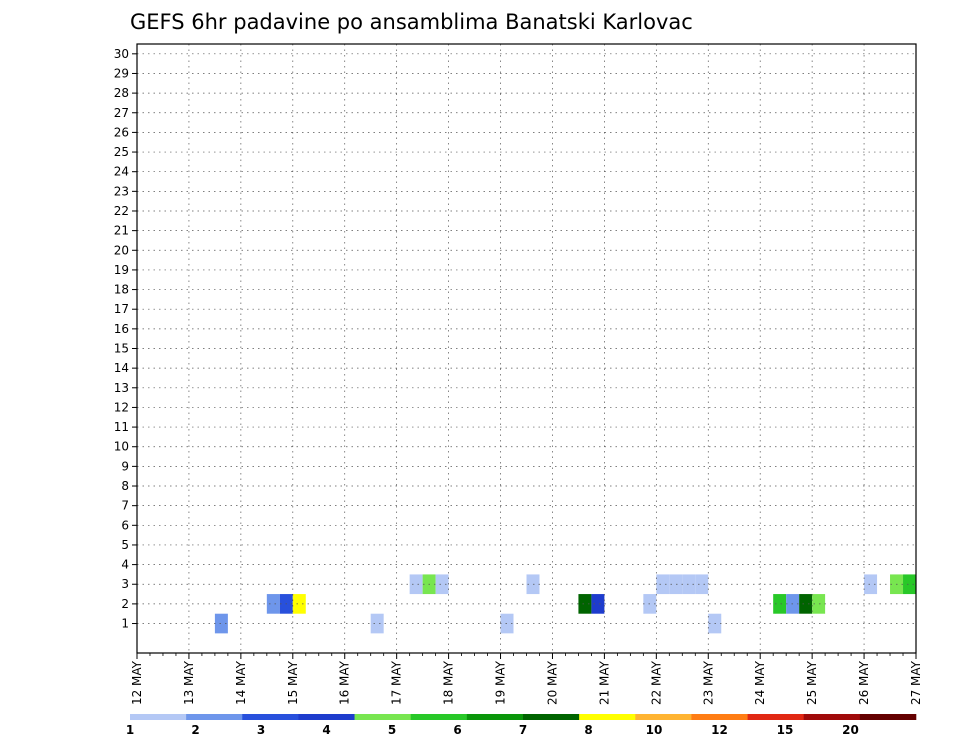  Describe the element at coordinates (125, 565) in the screenshot. I see `y-tick-label: 4` at that location.